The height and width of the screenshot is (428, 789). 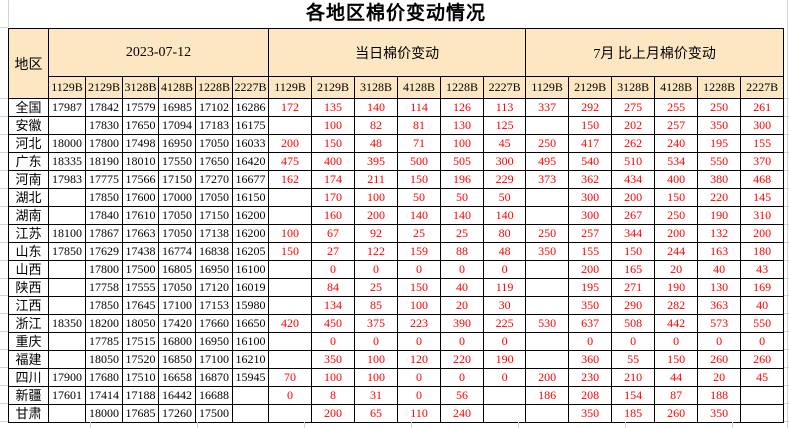 I want to click on monthly-change-cell: 550, so click(x=719, y=161).